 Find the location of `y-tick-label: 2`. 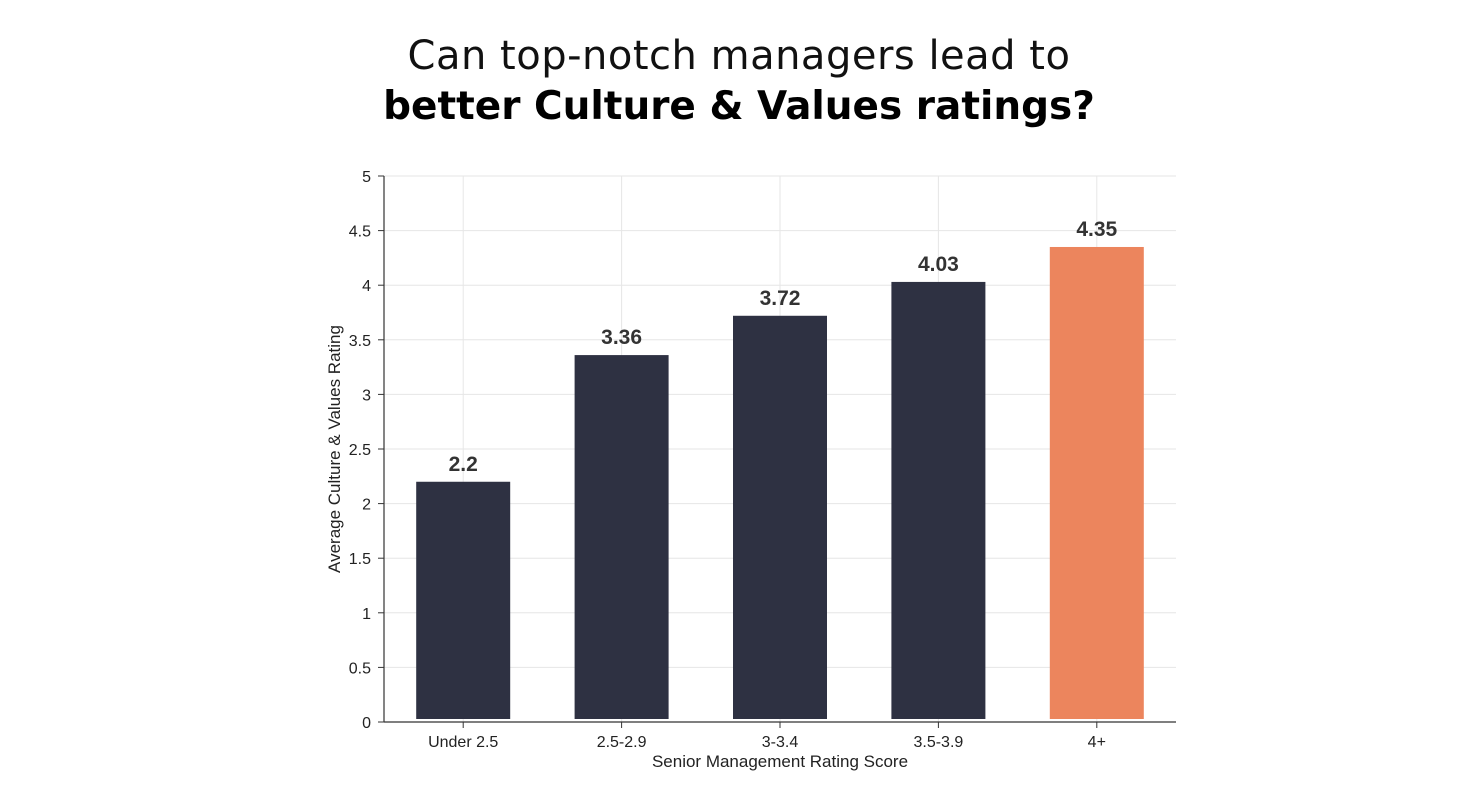

y-tick-label: 2 is located at coordinates (366, 505).